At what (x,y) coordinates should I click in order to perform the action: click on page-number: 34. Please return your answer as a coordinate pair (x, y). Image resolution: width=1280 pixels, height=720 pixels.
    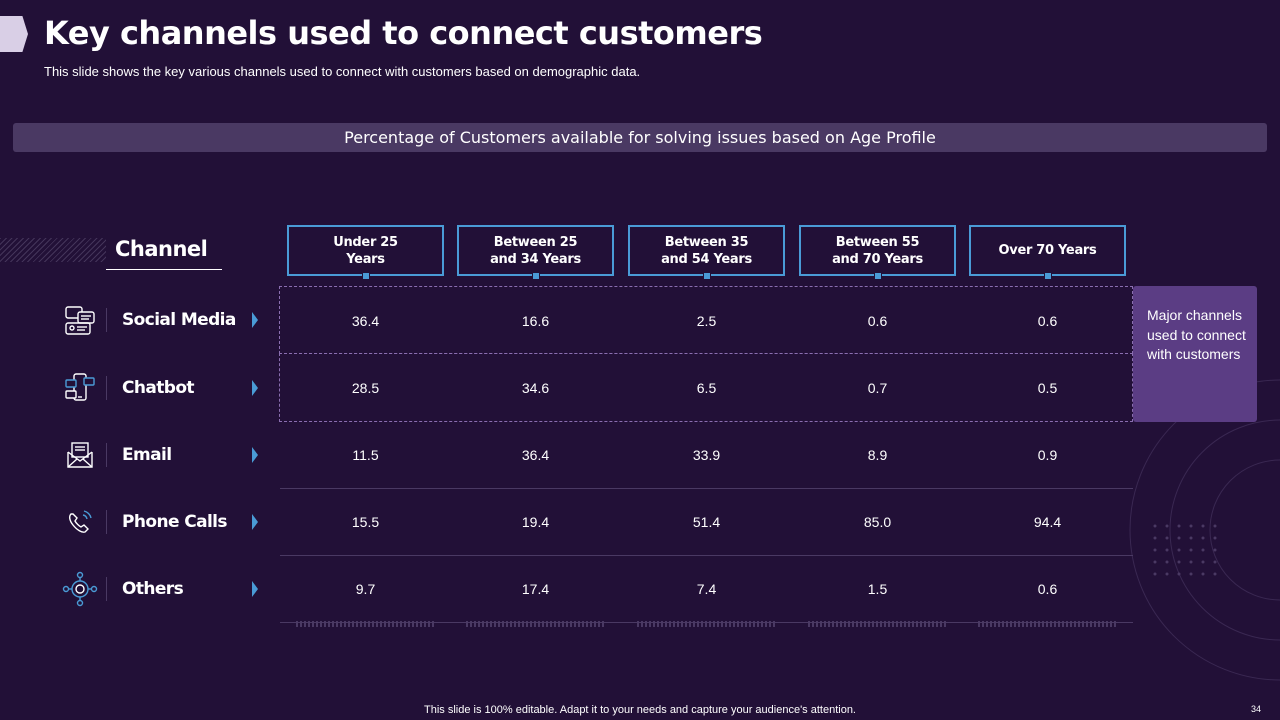
    Looking at the image, I should click on (1256, 709).